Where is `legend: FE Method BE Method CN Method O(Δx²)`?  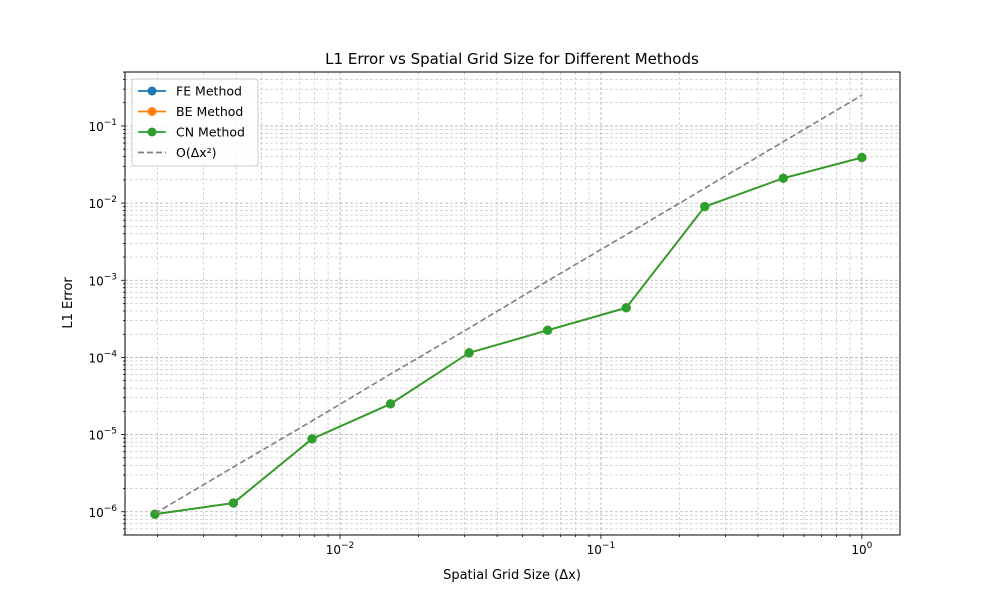
legend: FE Method BE Method CN Method O(Δx²) is located at coordinates (195, 122).